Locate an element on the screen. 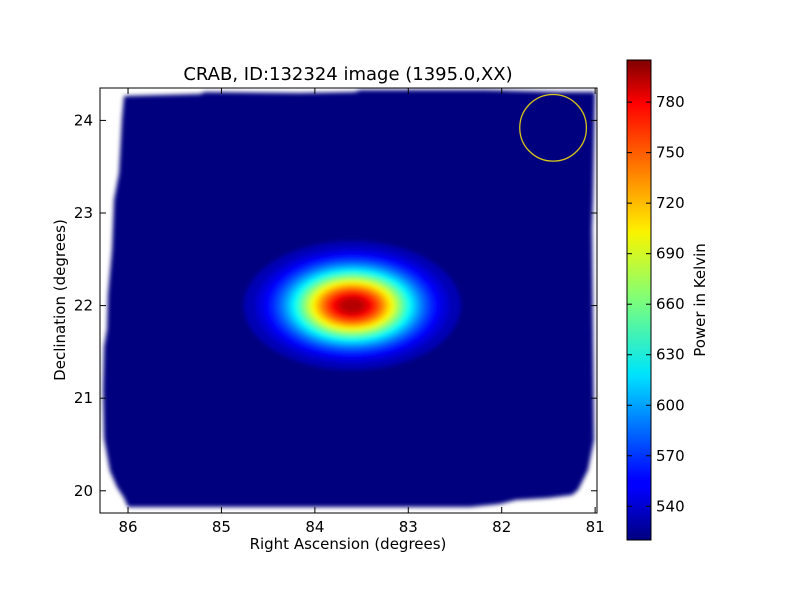 The width and height of the screenshot is (800, 600). colorbar-tick-label: 540 is located at coordinates (670, 506).